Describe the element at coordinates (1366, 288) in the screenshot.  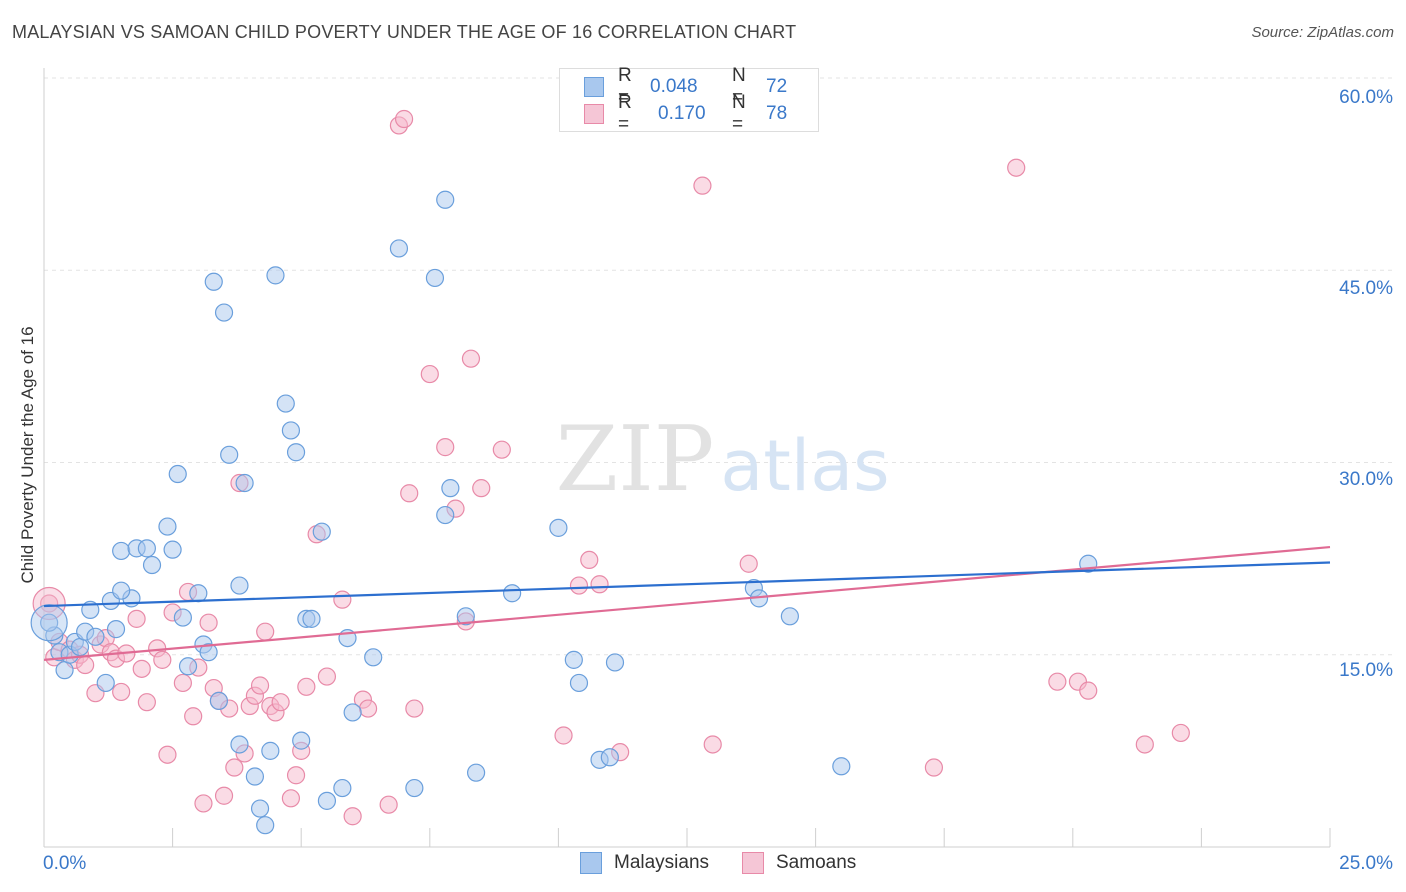
I see `y-tick-label: 45.0%` at that location.